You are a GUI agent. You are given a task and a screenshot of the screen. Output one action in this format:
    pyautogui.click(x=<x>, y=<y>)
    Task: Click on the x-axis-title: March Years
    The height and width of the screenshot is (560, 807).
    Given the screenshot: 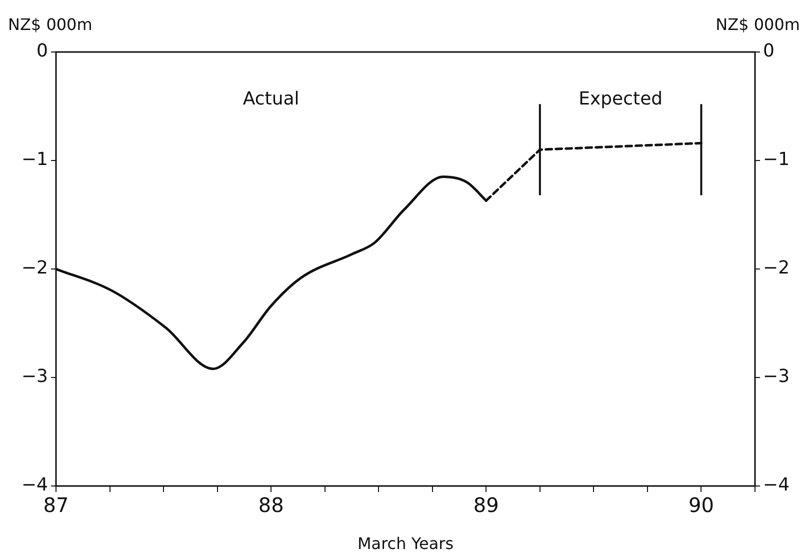 What is the action you would take?
    pyautogui.click(x=405, y=544)
    